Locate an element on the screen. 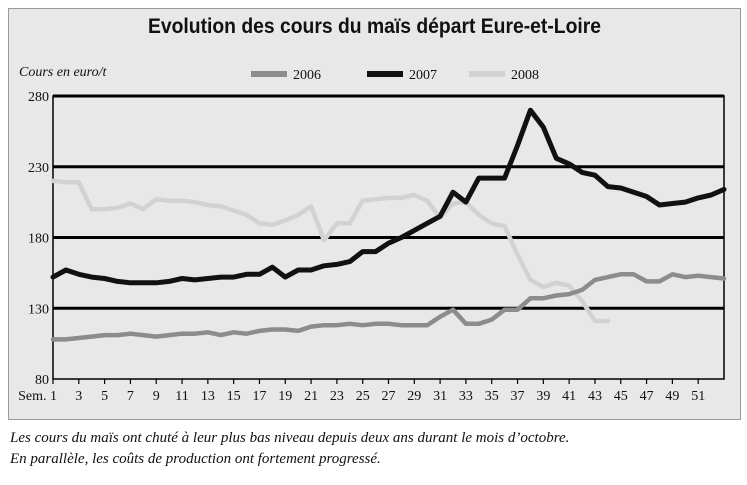 The height and width of the screenshot is (485, 747). x-tick-label-23: 23 is located at coordinates (337, 396).